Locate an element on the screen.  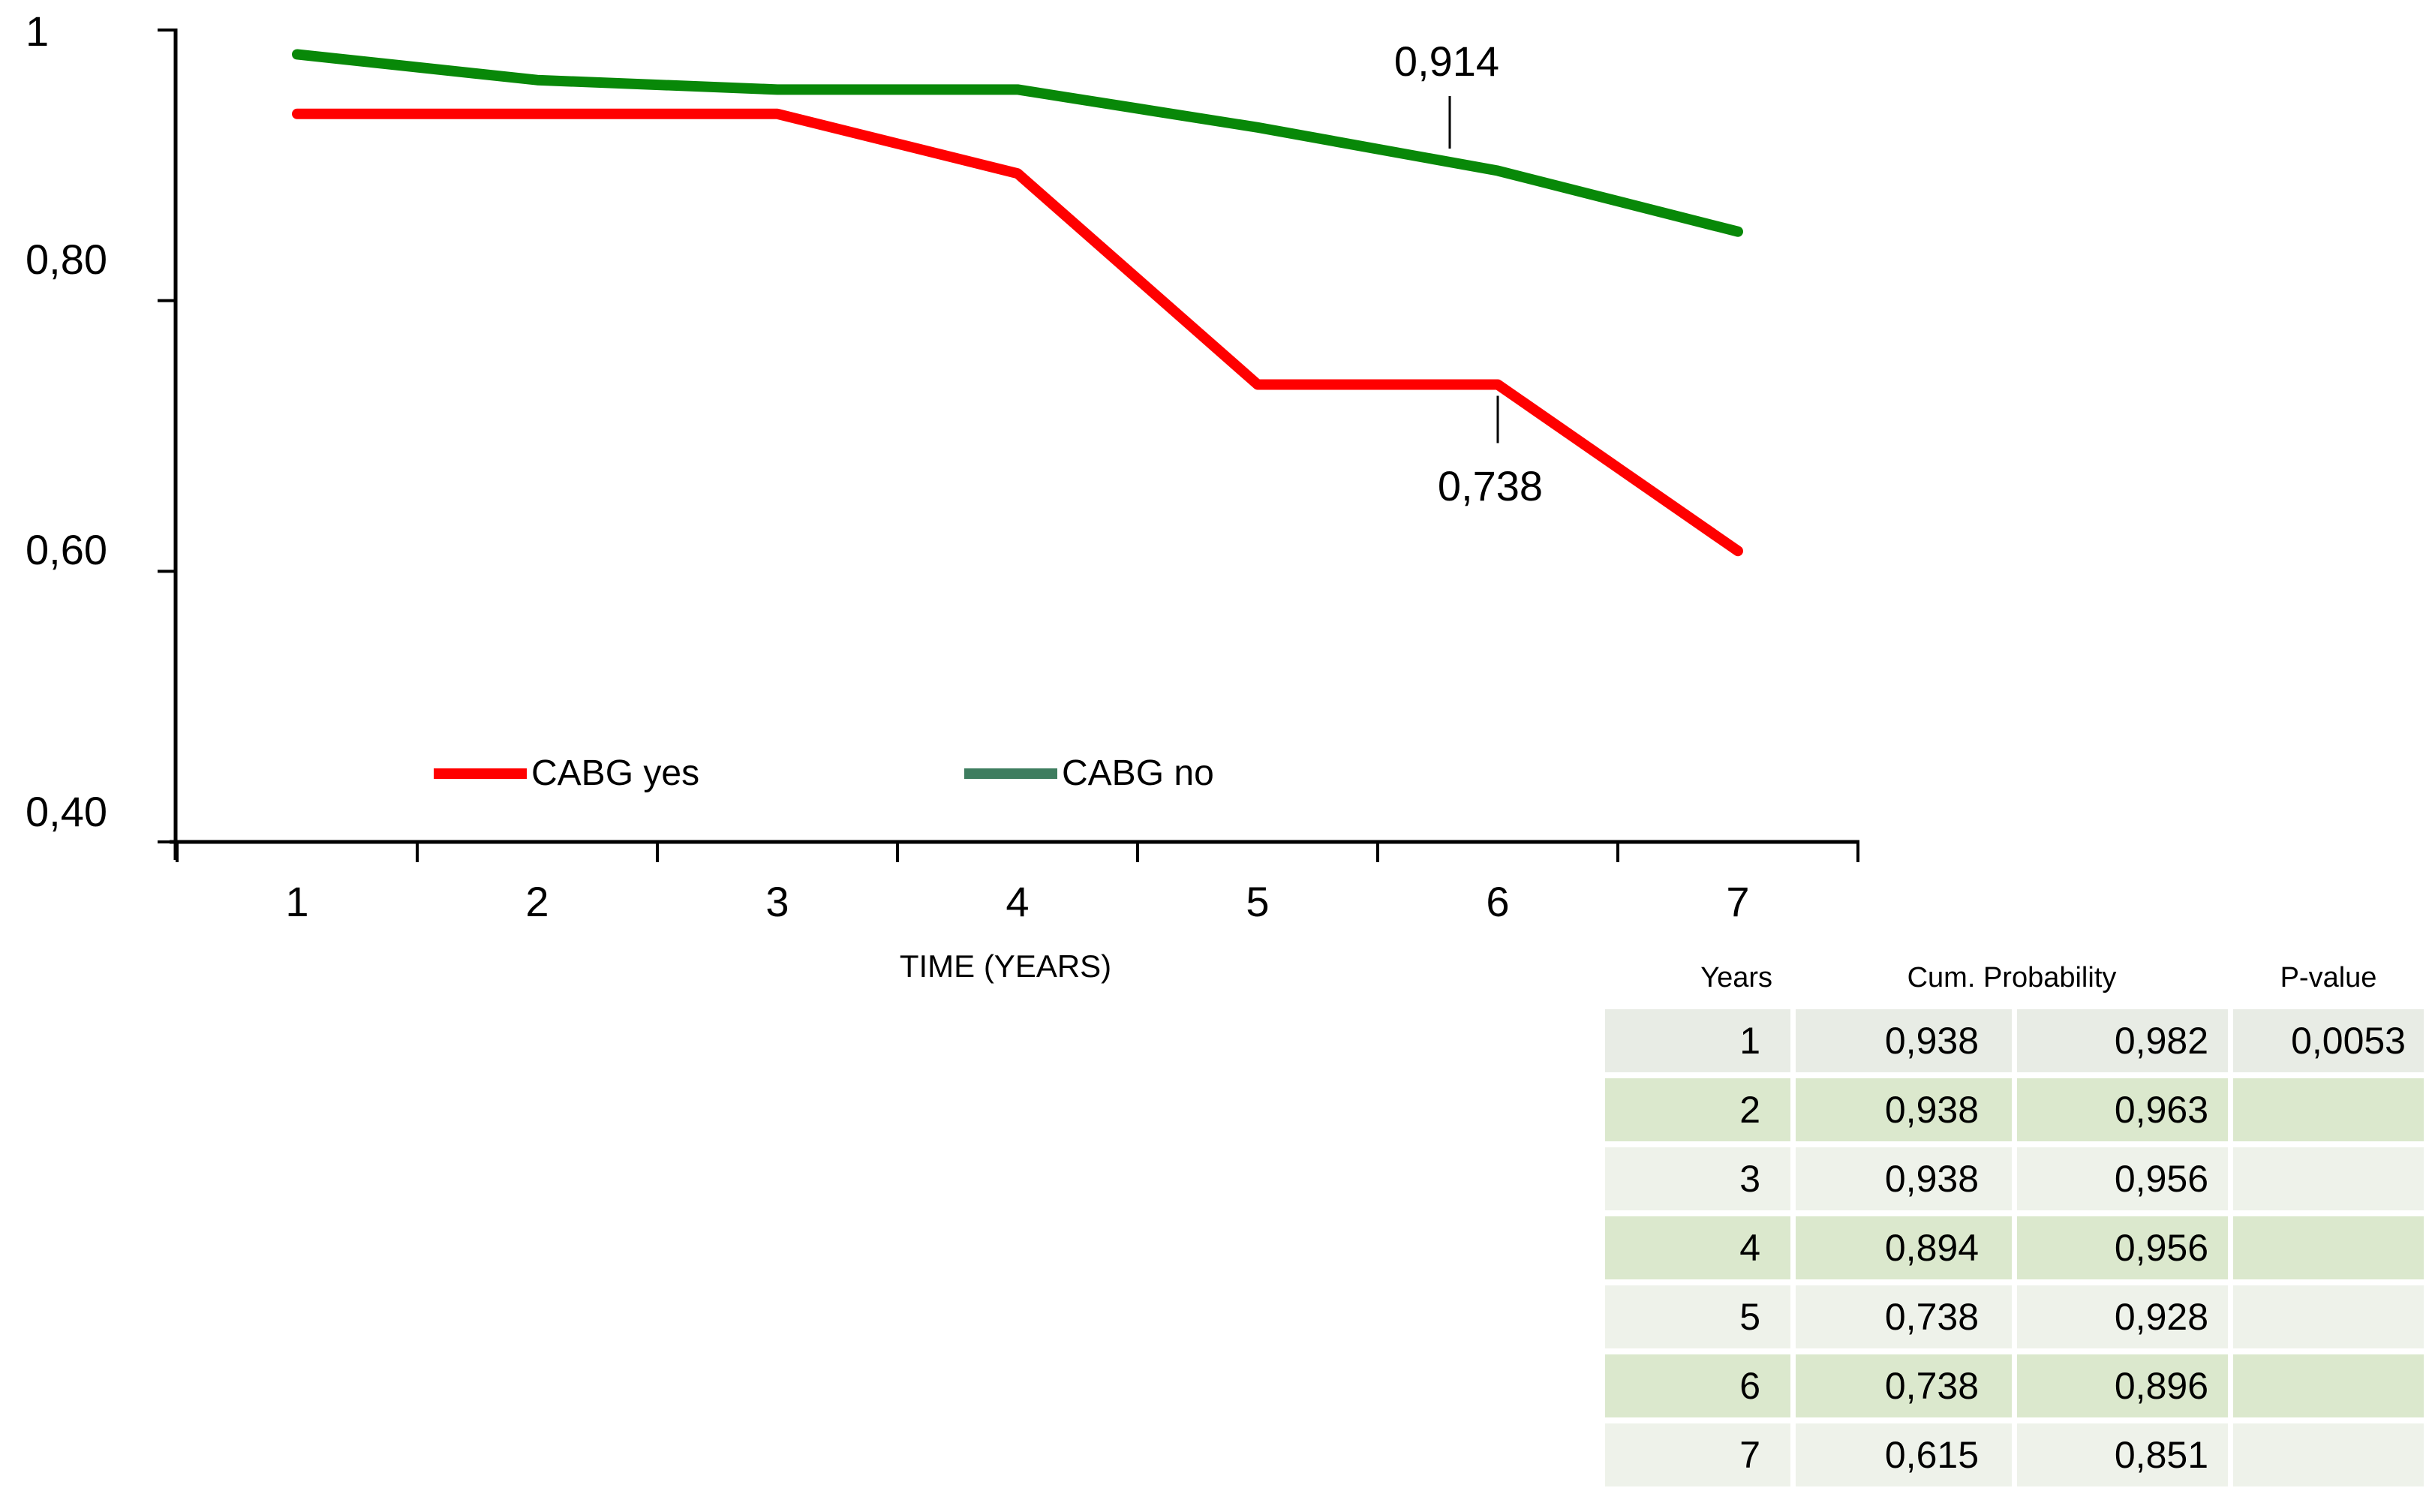
table-cell: 0,894 is located at coordinates (1904, 1248).